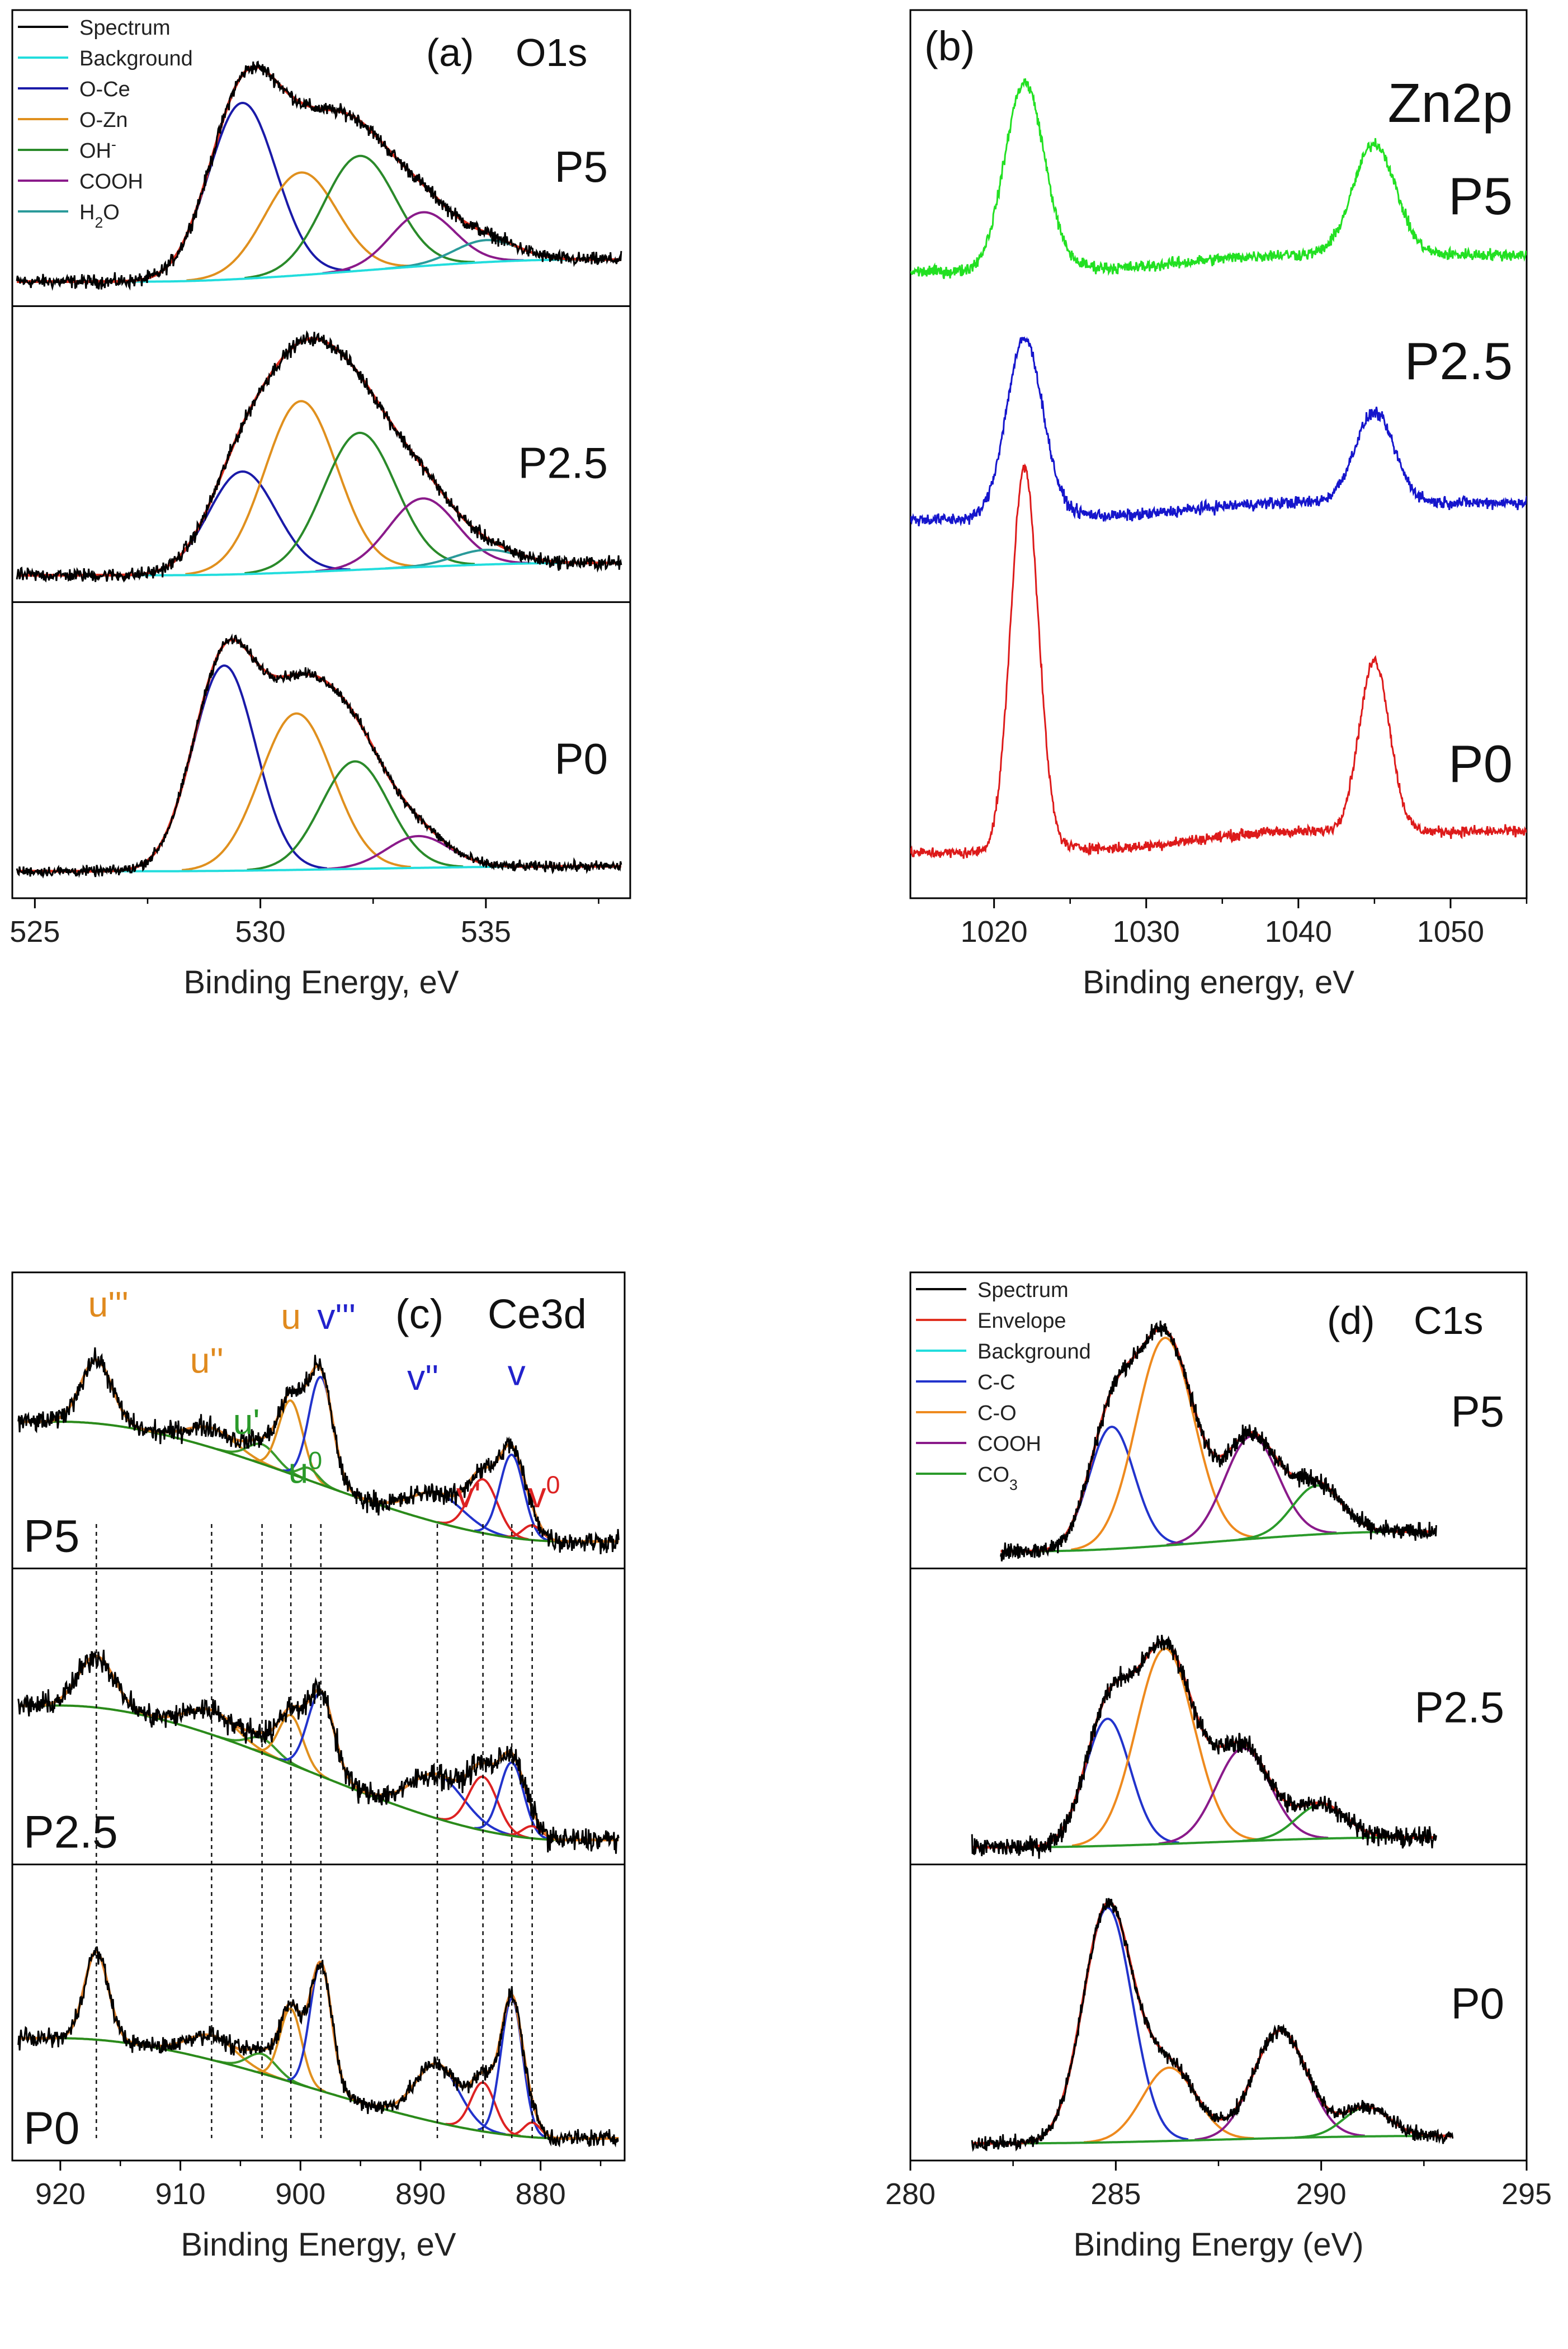 This screenshot has width=1568, height=2349. Describe the element at coordinates (949, 46) in the screenshot. I see `panel-label: (b)` at that location.